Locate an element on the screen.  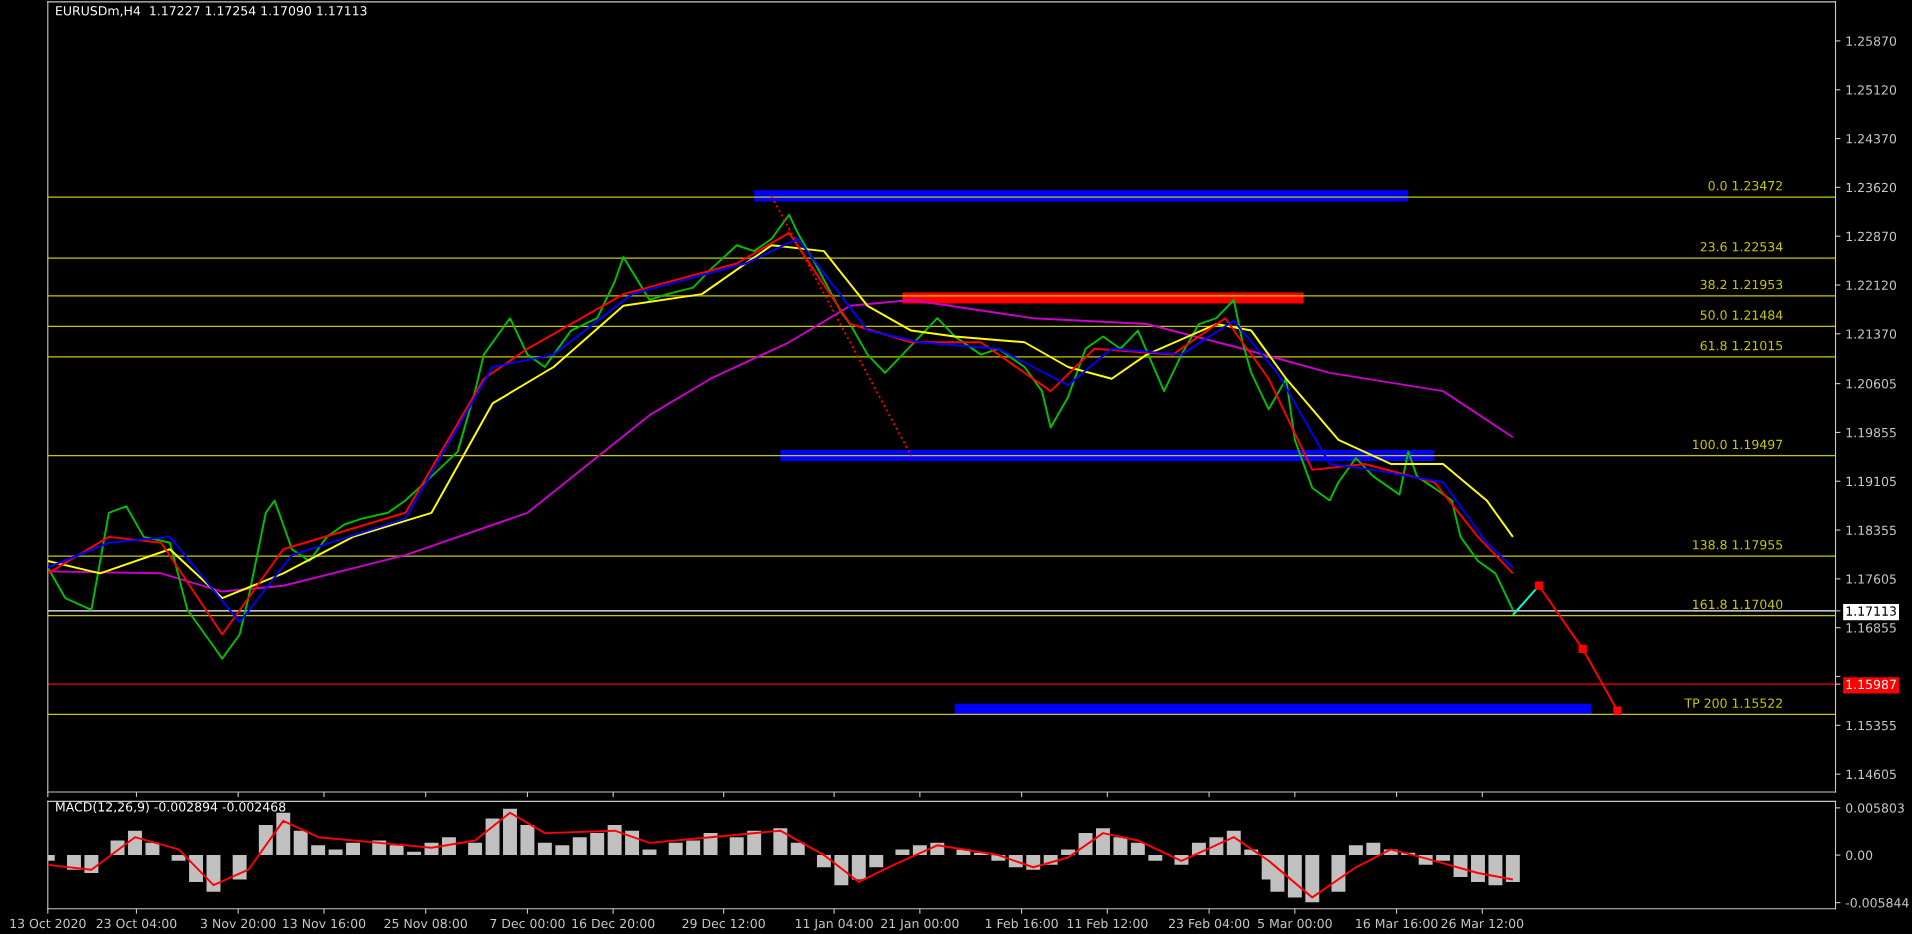
y-tick-label: 1.24370 is located at coordinates (1871, 139).